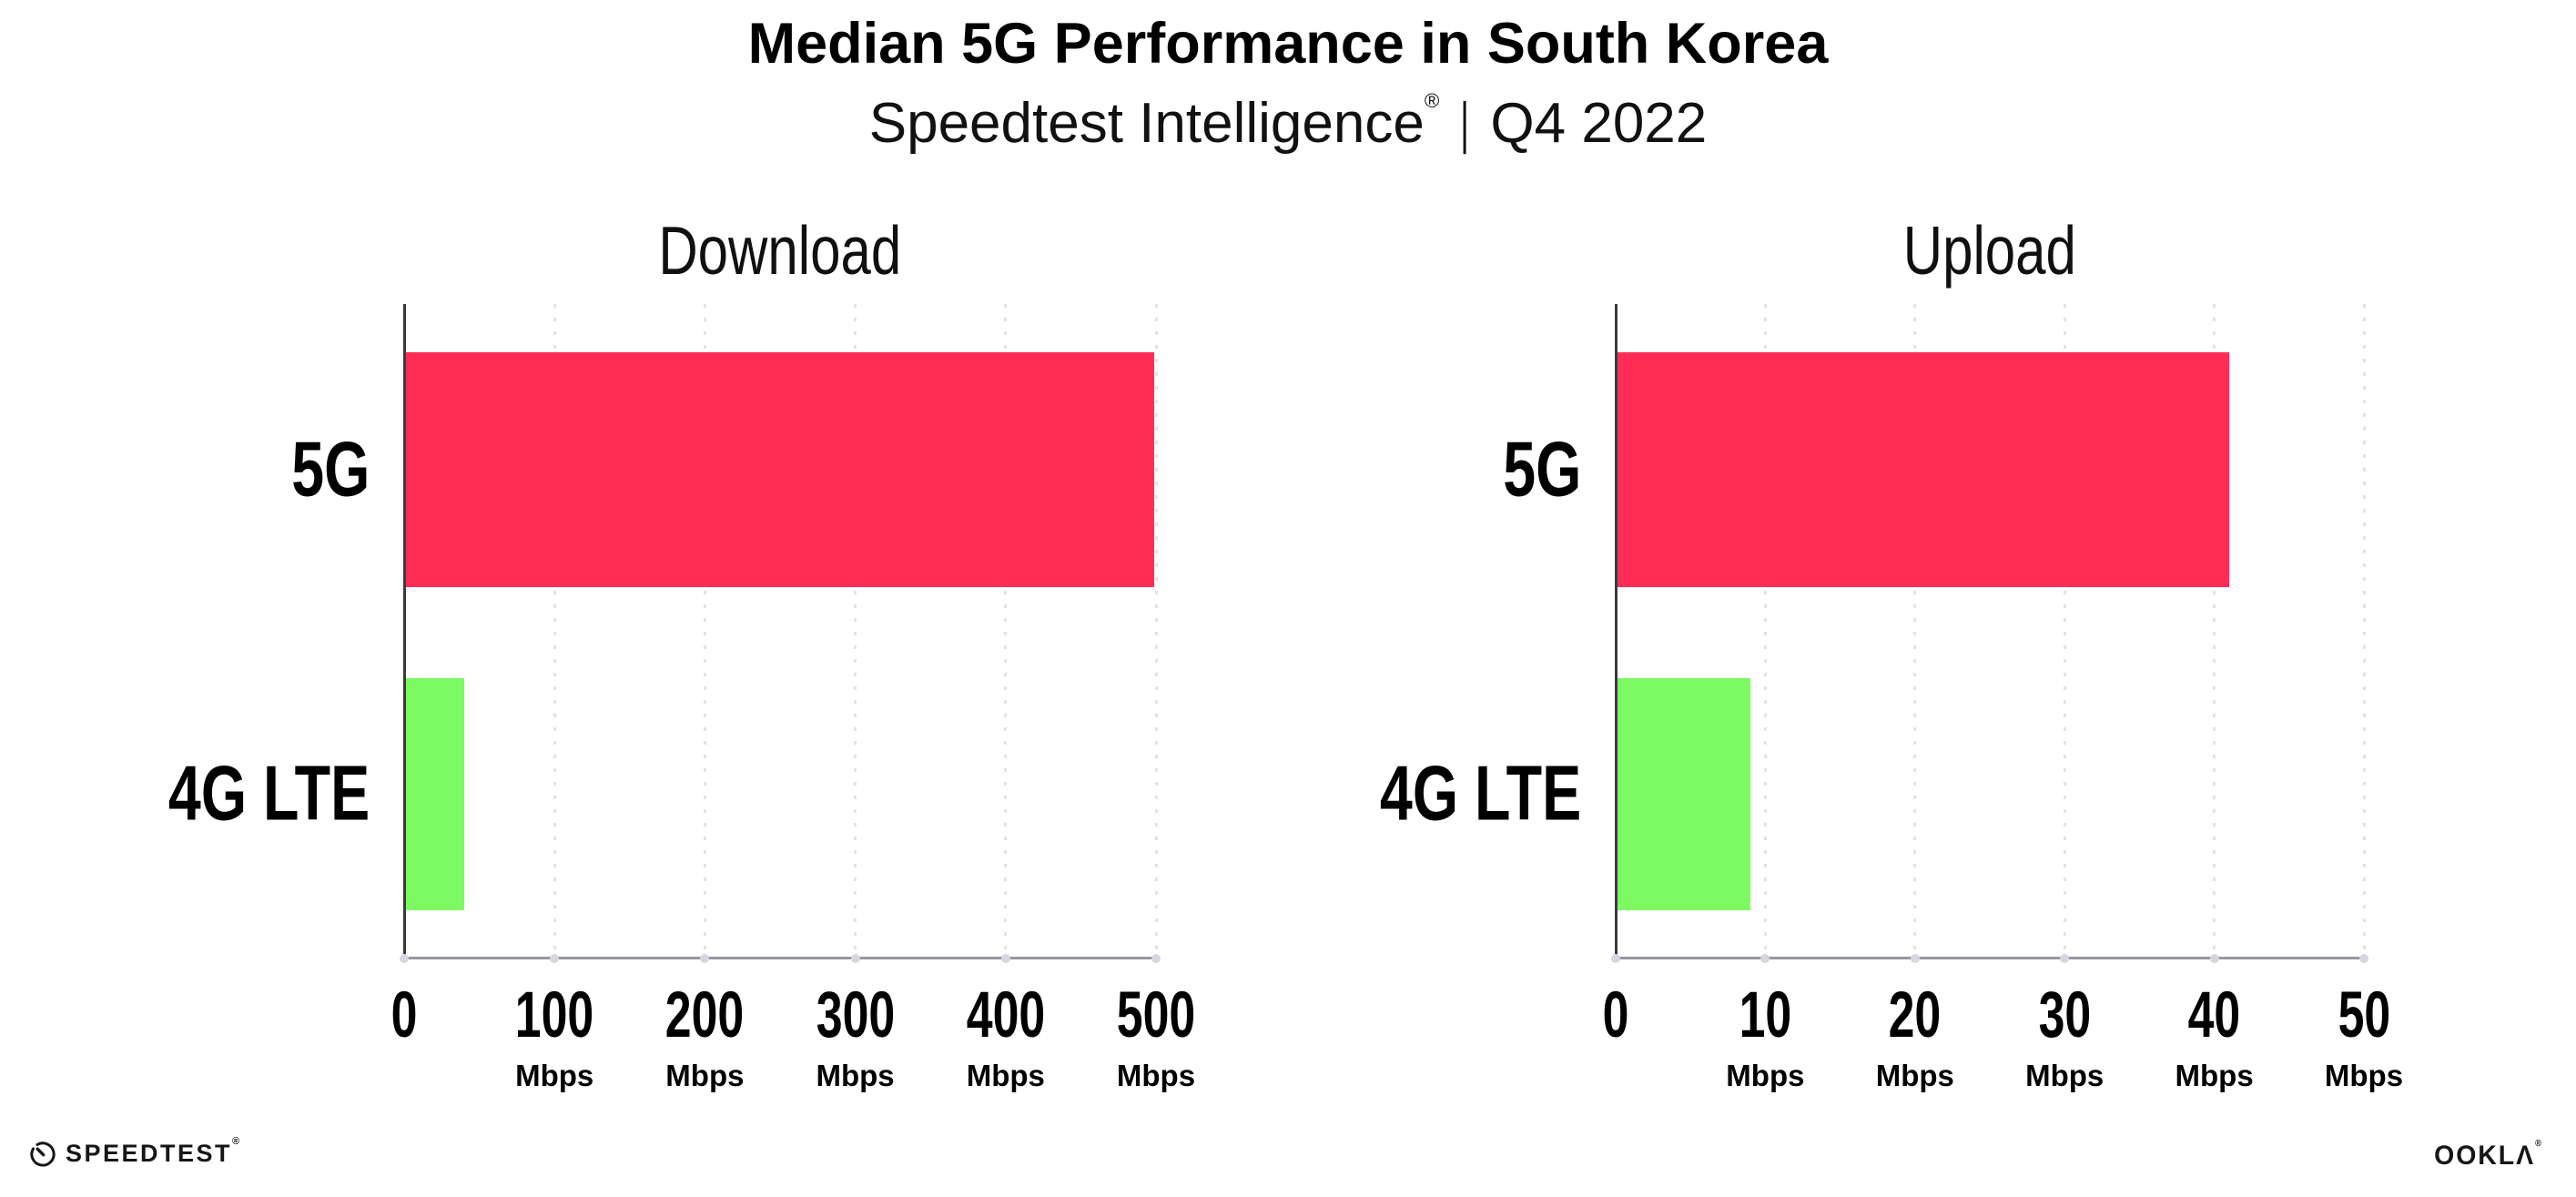 Image resolution: width=2576 pixels, height=1197 pixels. Describe the element at coordinates (704, 631) in the screenshot. I see `gridline-200-download` at that location.